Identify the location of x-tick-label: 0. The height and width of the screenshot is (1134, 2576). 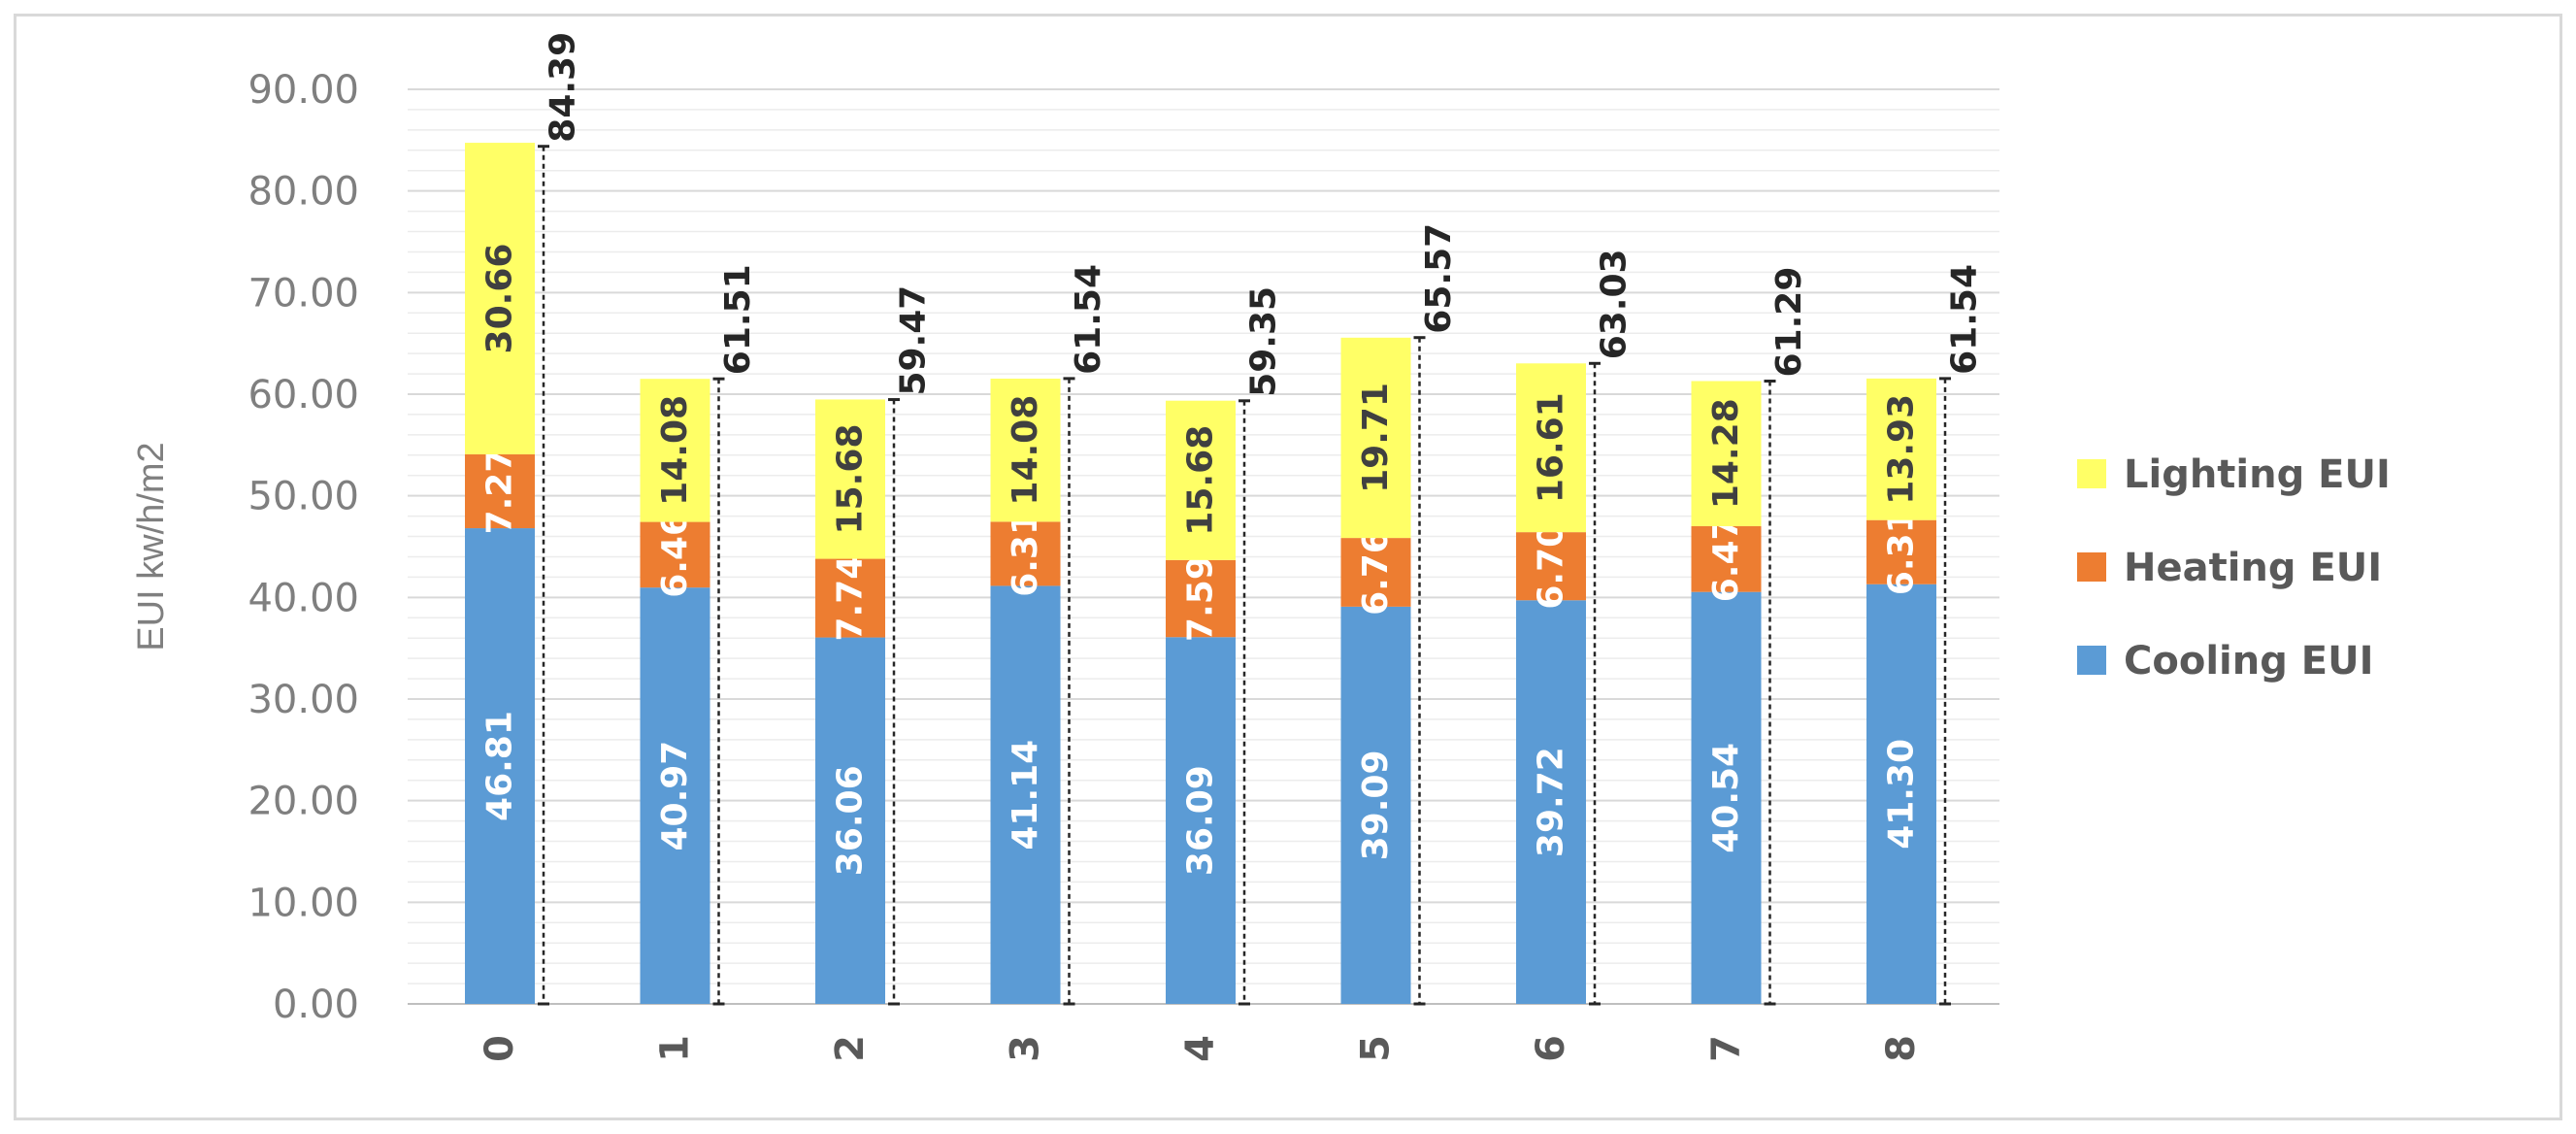
(500, 1048).